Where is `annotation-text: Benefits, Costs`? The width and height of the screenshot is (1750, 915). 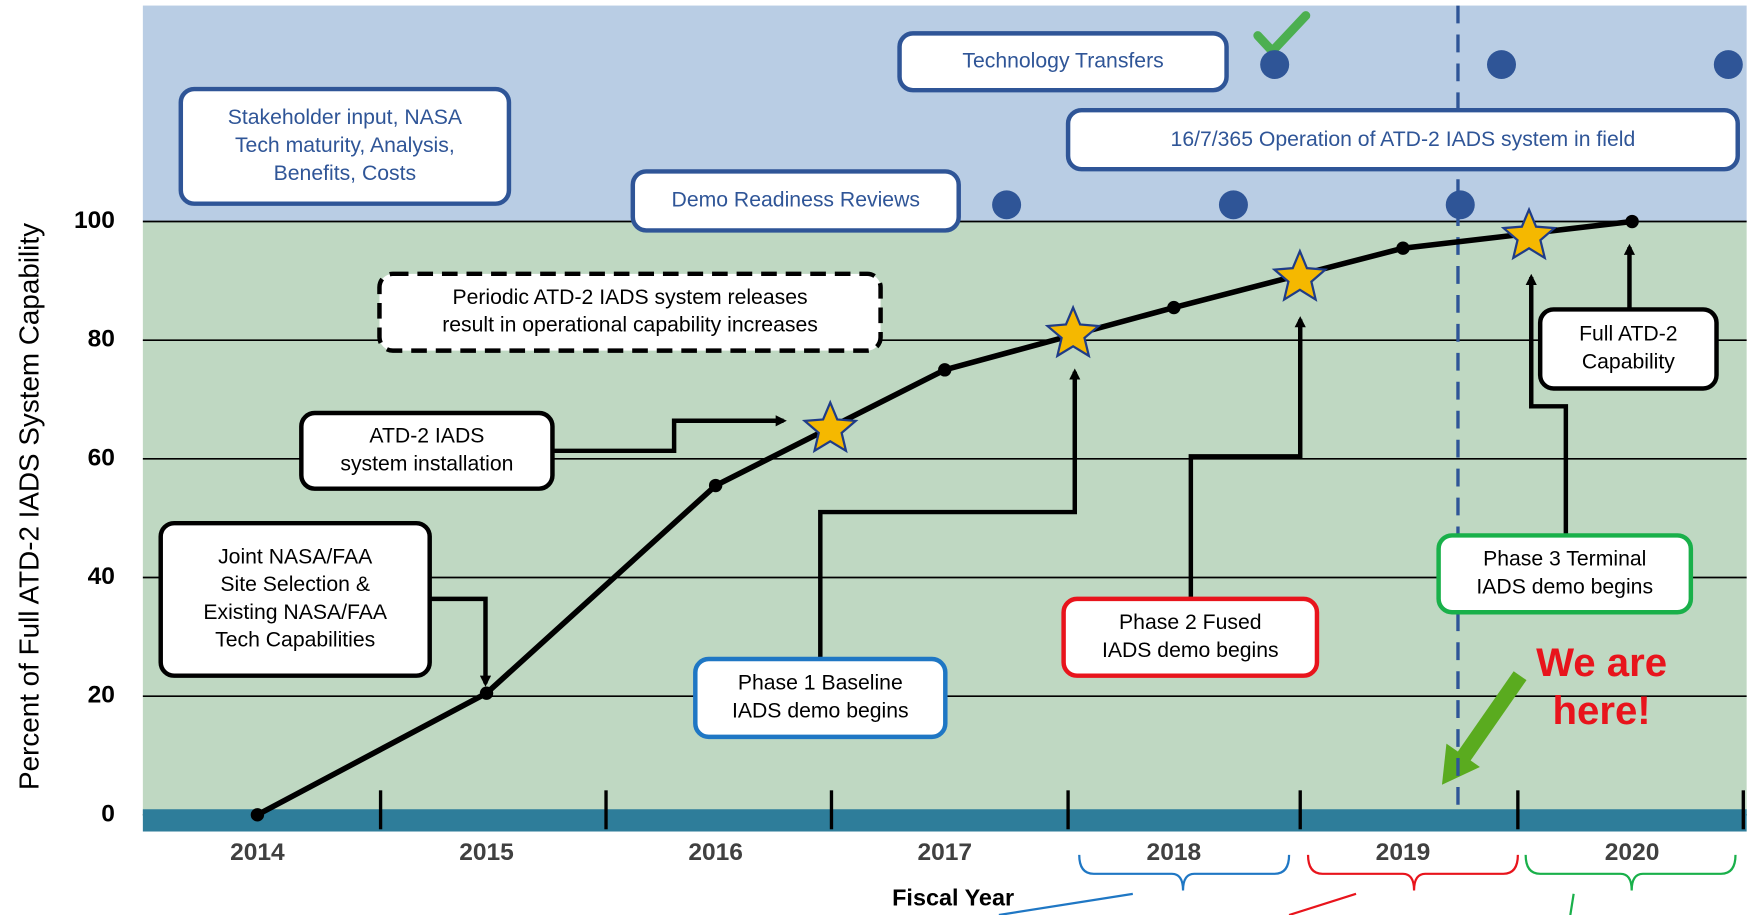
annotation-text: Benefits, Costs is located at coordinates (345, 173).